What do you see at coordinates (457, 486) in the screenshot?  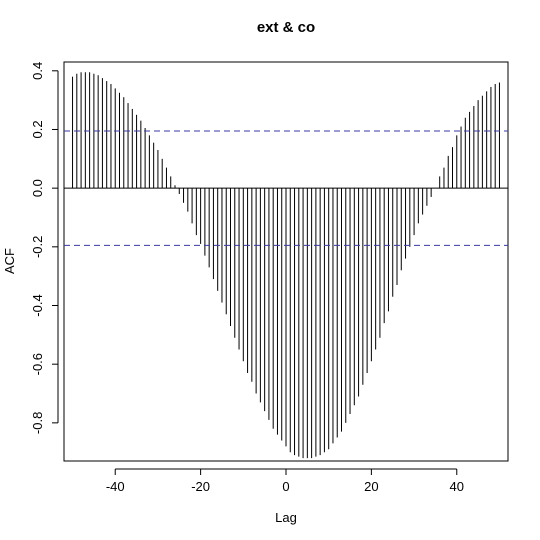 I see `x-tick-label: 40` at bounding box center [457, 486].